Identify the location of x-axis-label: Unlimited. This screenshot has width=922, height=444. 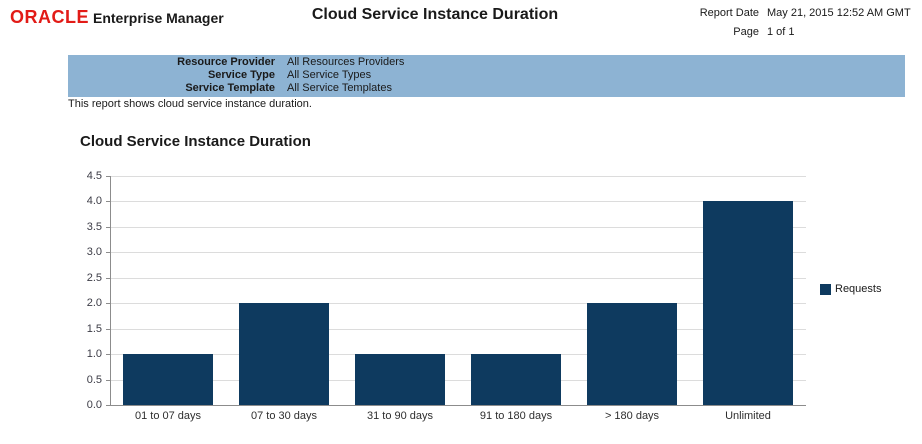
(748, 416).